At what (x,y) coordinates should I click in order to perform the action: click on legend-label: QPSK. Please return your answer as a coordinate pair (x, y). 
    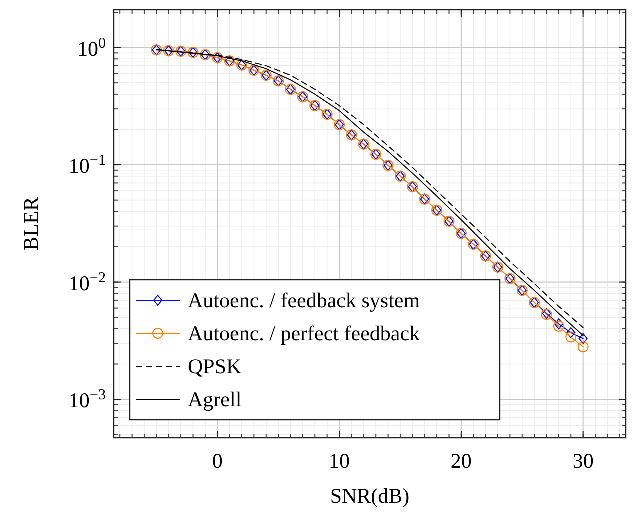
    Looking at the image, I should click on (215, 366).